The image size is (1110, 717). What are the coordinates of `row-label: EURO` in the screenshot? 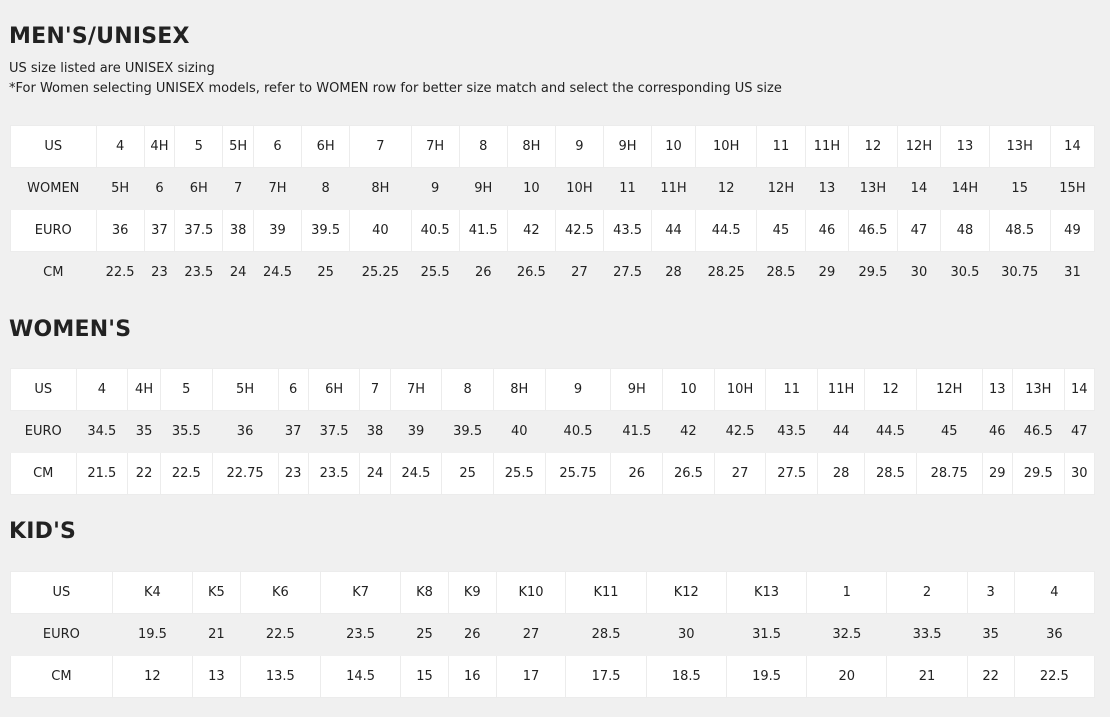 It's located at (53, 230).